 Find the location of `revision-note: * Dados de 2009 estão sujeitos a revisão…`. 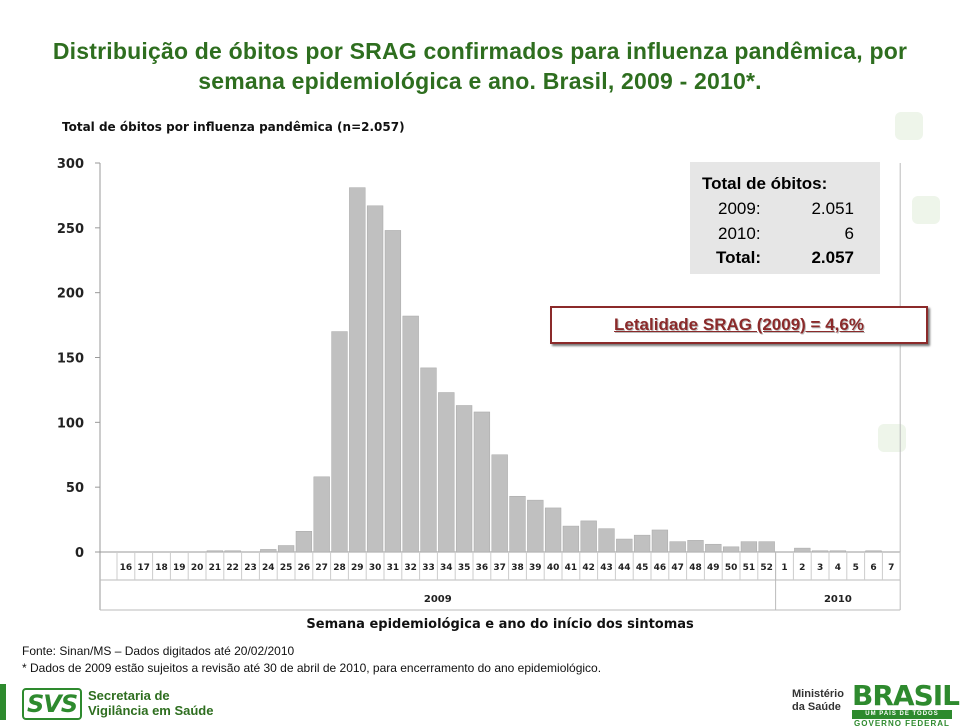

revision-note: * Dados de 2009 estão sujeitos a revisão… is located at coordinates (312, 668).